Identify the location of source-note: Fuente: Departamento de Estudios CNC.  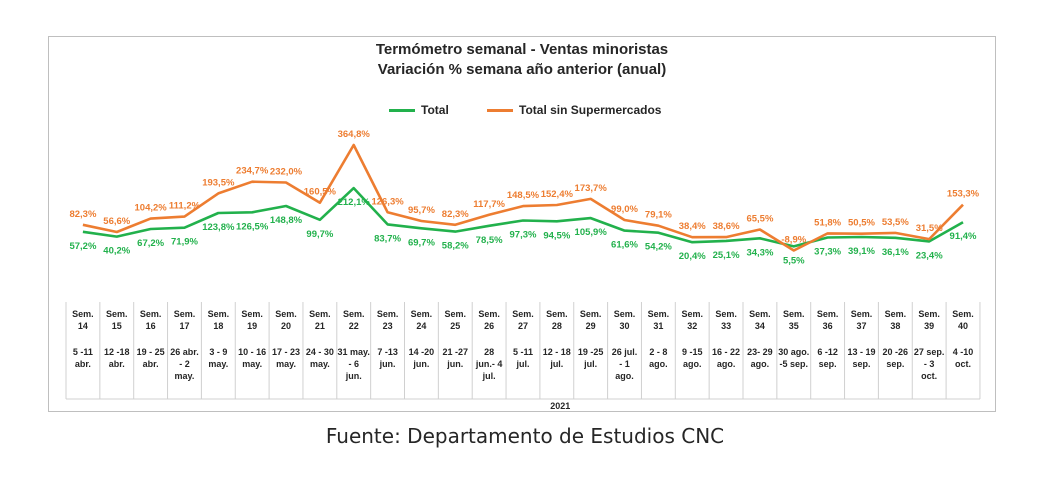
(525, 436).